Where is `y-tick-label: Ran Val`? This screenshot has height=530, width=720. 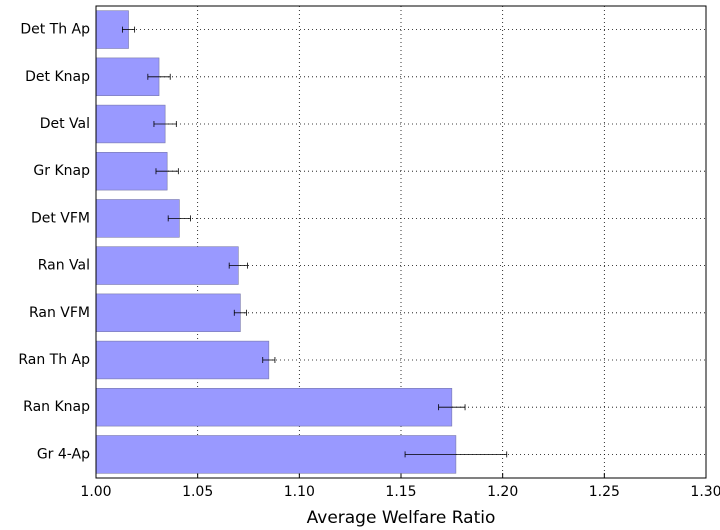 y-tick-label: Ran Val is located at coordinates (64, 266).